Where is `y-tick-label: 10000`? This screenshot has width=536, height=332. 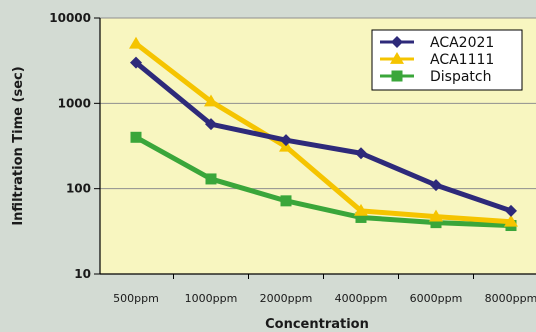
y-tick-label: 10000 is located at coordinates (70, 18).